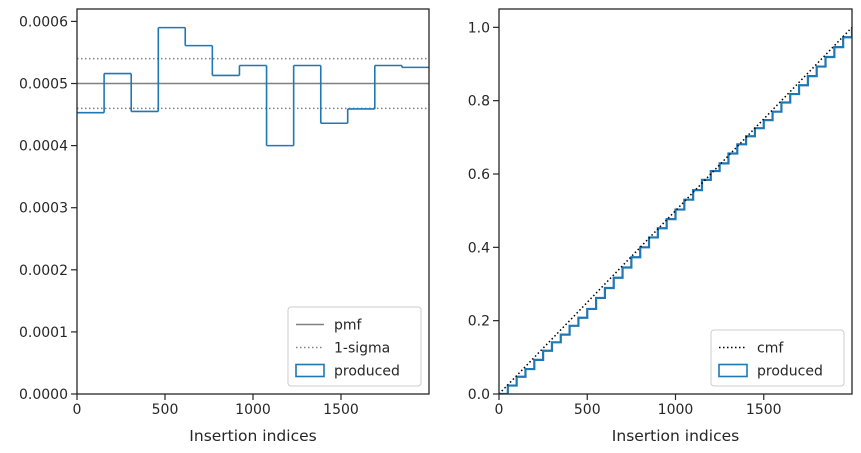 This screenshot has width=861, height=453. What do you see at coordinates (479, 175) in the screenshot?
I see `y-tick-label: 0.6` at bounding box center [479, 175].